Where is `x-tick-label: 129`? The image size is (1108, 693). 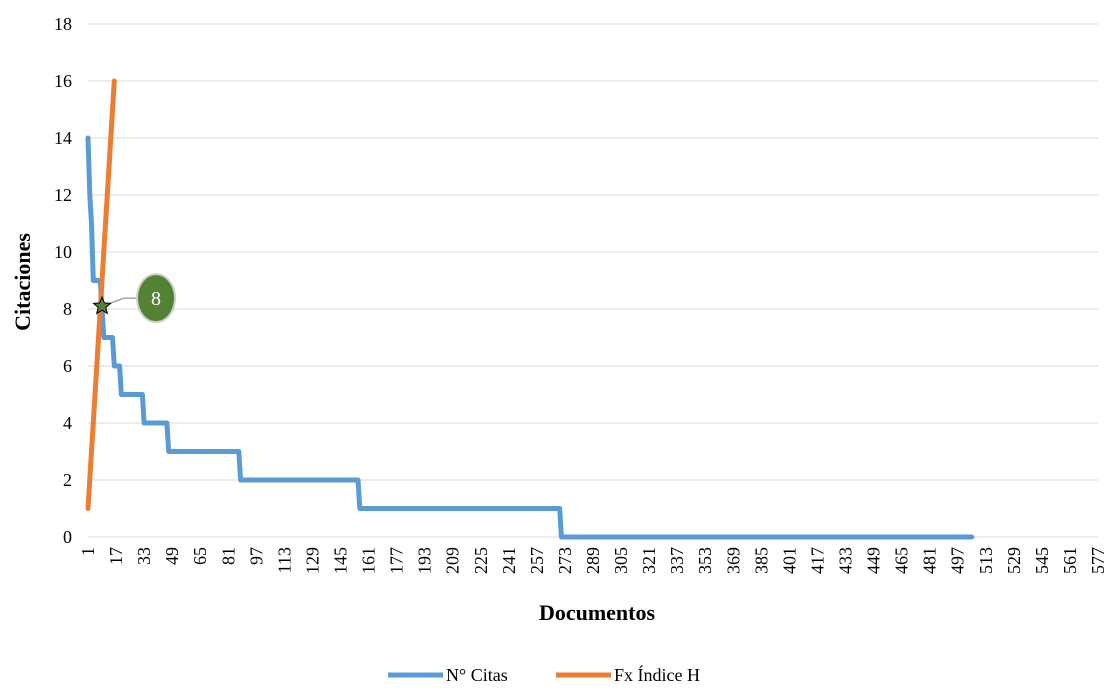
x-tick-label: 129 is located at coordinates (312, 560).